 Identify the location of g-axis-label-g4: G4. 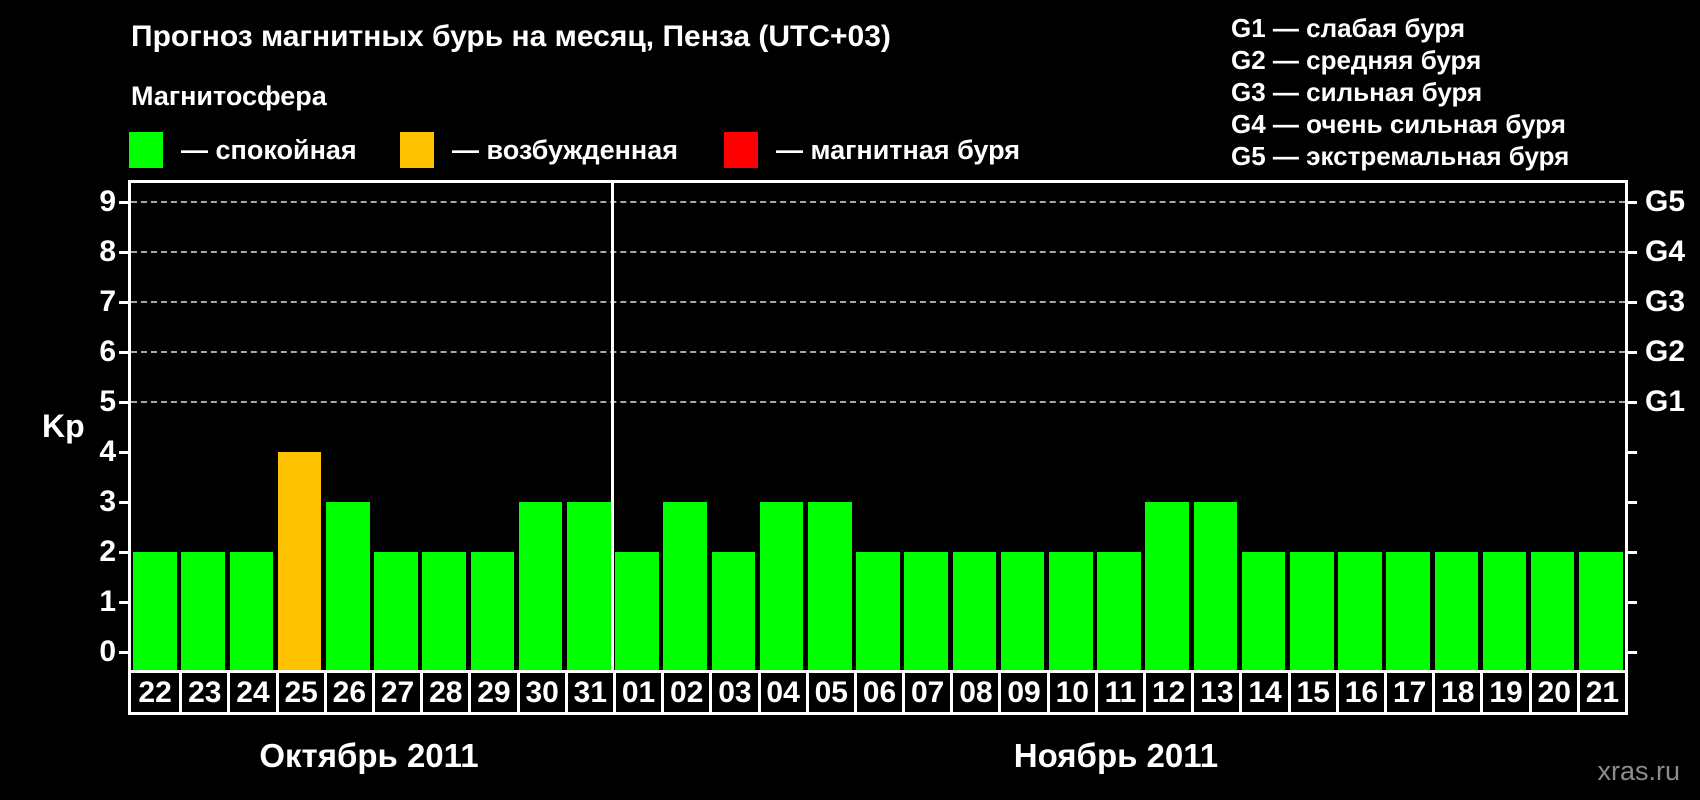
(1665, 251).